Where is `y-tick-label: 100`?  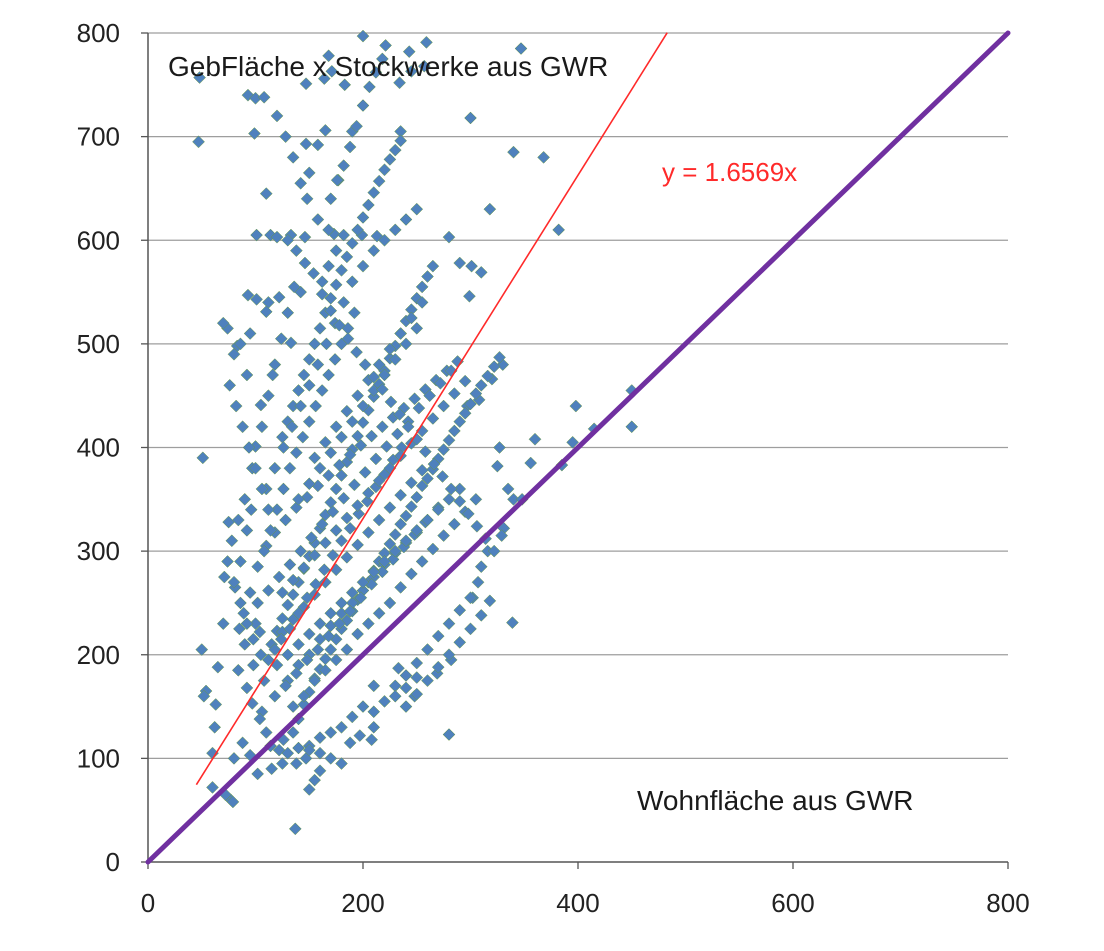 y-tick-label: 100 is located at coordinates (98, 758).